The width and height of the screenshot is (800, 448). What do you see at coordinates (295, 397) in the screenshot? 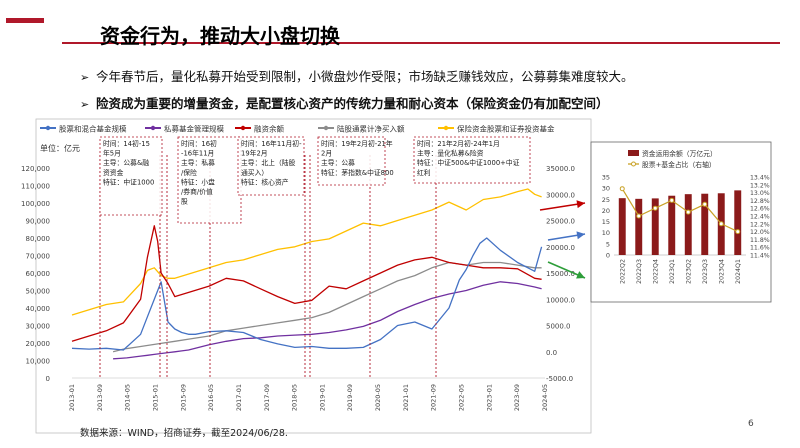
I see `x-tick-label: 2018-05` at bounding box center [295, 397].